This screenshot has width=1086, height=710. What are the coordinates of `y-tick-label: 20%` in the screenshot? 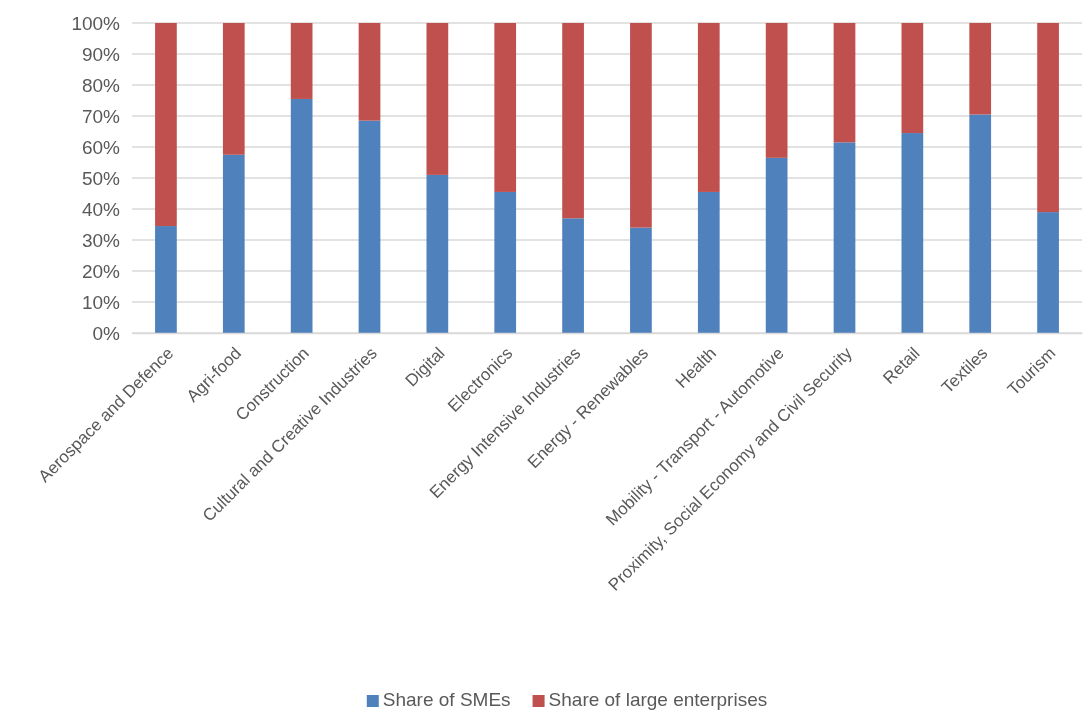 It's located at (101, 271).